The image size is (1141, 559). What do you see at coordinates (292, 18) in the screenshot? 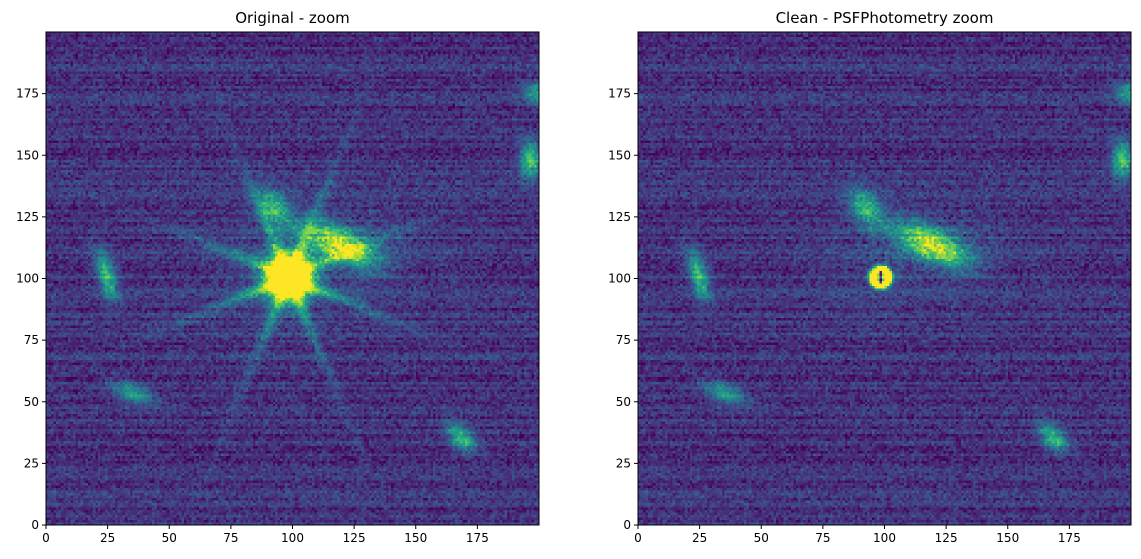
I see `panel-title: Original - zoom` at bounding box center [292, 18].